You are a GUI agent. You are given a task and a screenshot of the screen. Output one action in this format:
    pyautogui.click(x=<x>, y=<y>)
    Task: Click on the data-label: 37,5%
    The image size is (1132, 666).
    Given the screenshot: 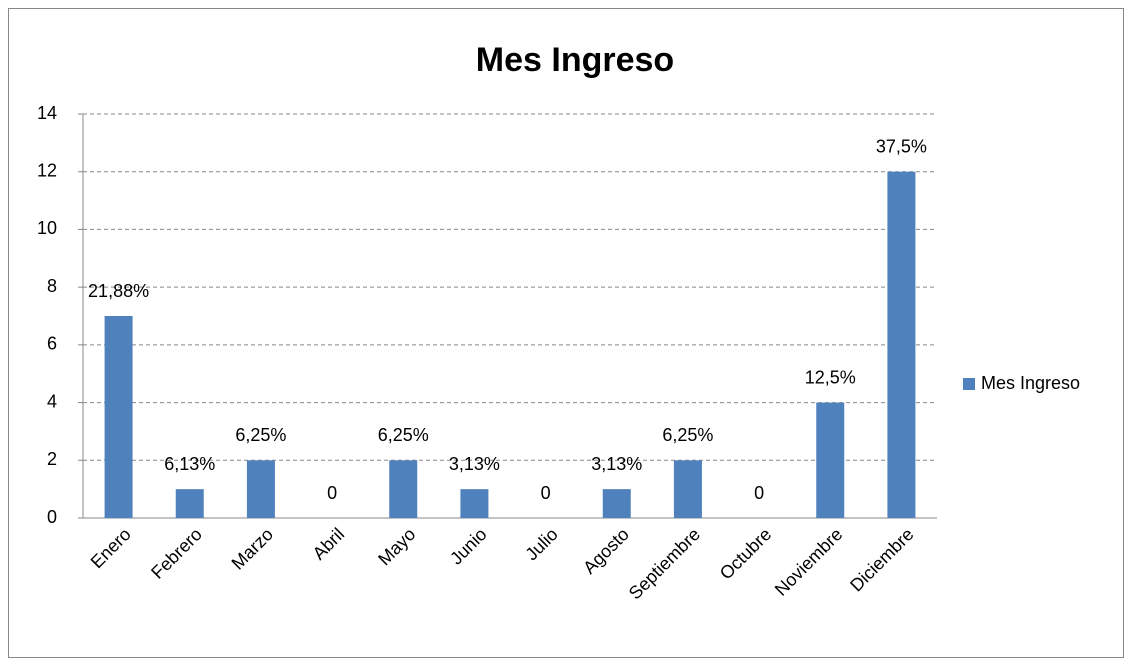 What is the action you would take?
    pyautogui.click(x=901, y=146)
    